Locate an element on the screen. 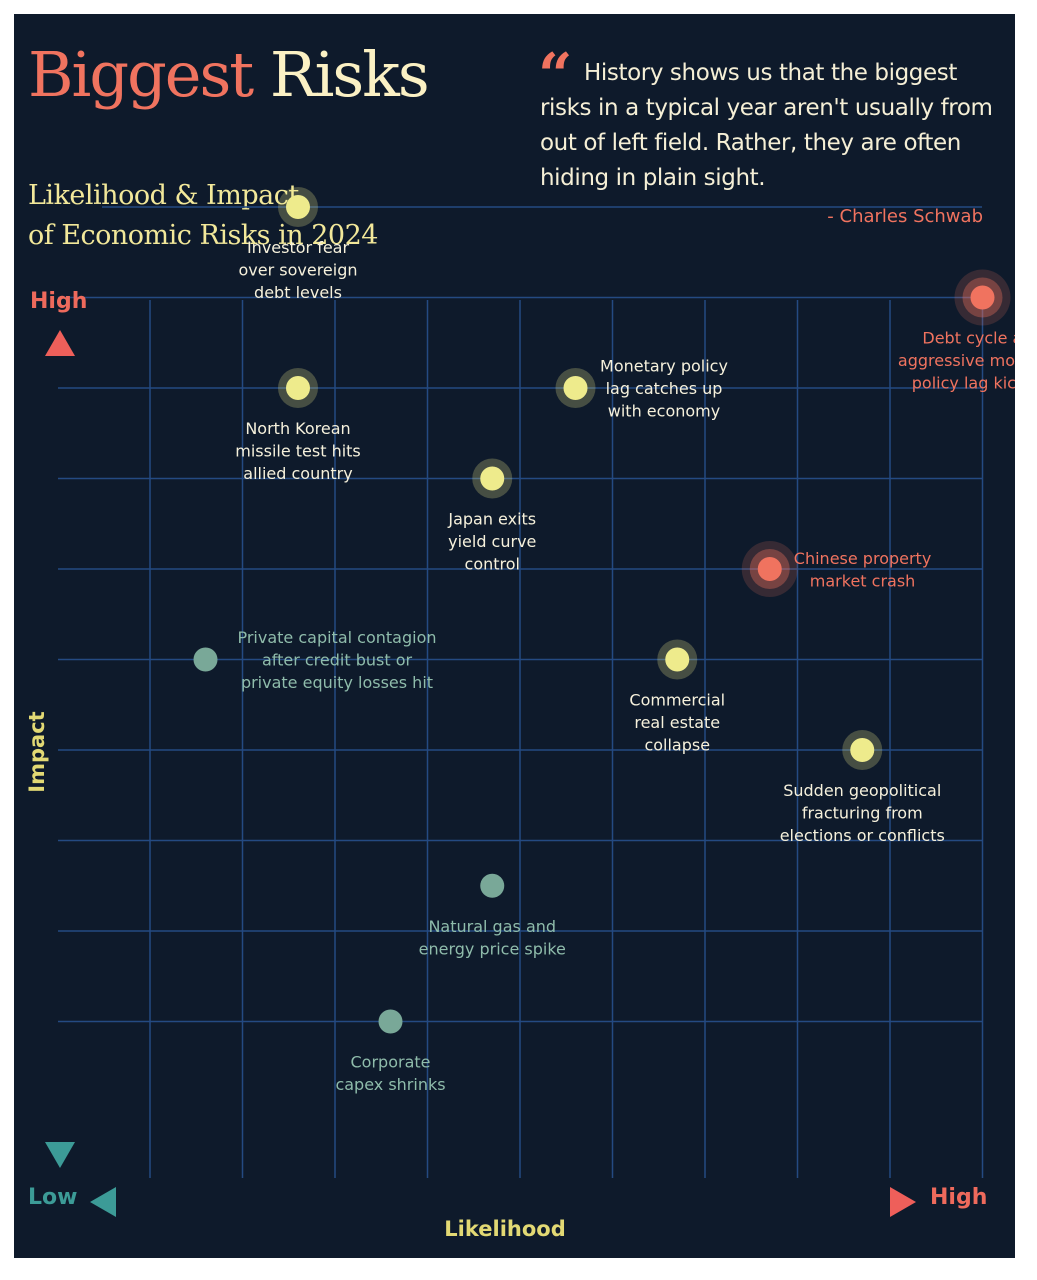 The width and height of the screenshot is (1037, 1280). page-title: Biggest Risks is located at coordinates (229, 75).